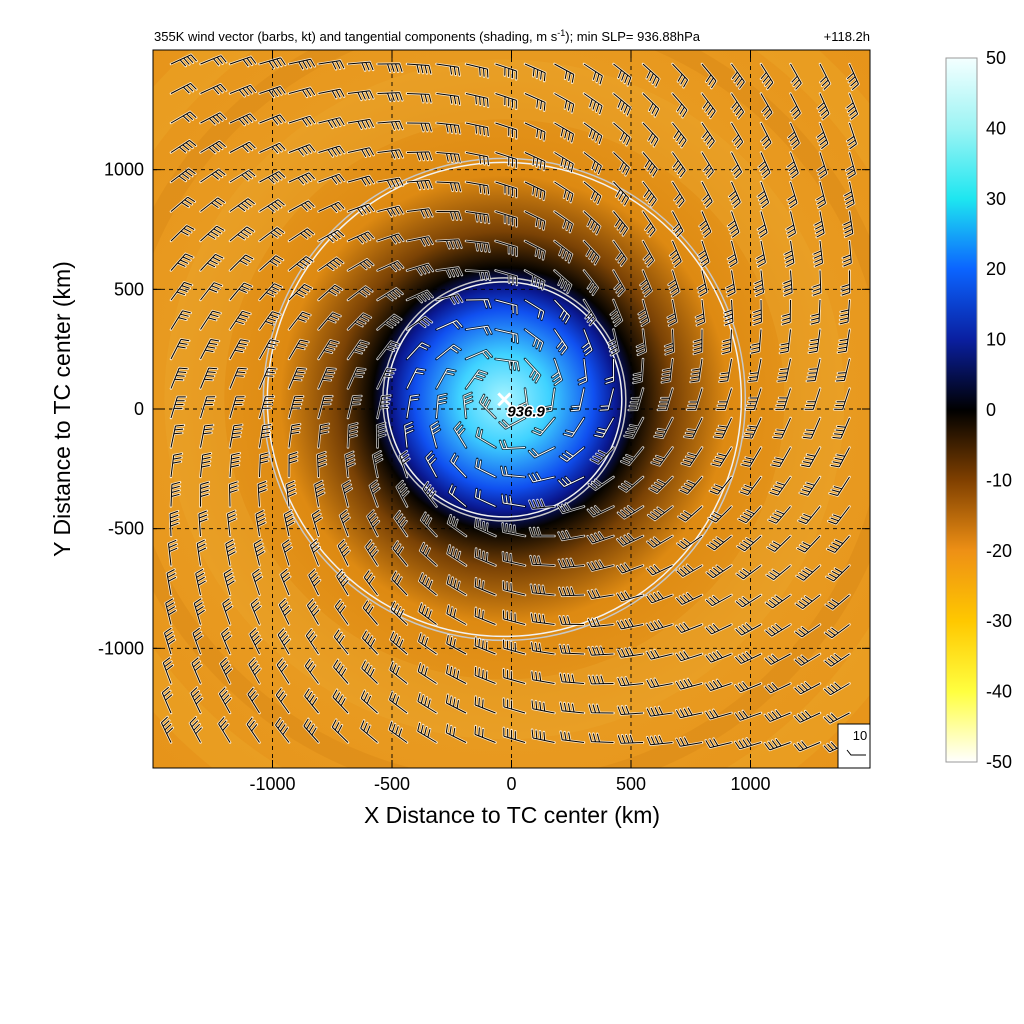 The image size is (1024, 1024). What do you see at coordinates (996, 340) in the screenshot?
I see `colorbar-tick-label: 10` at bounding box center [996, 340].